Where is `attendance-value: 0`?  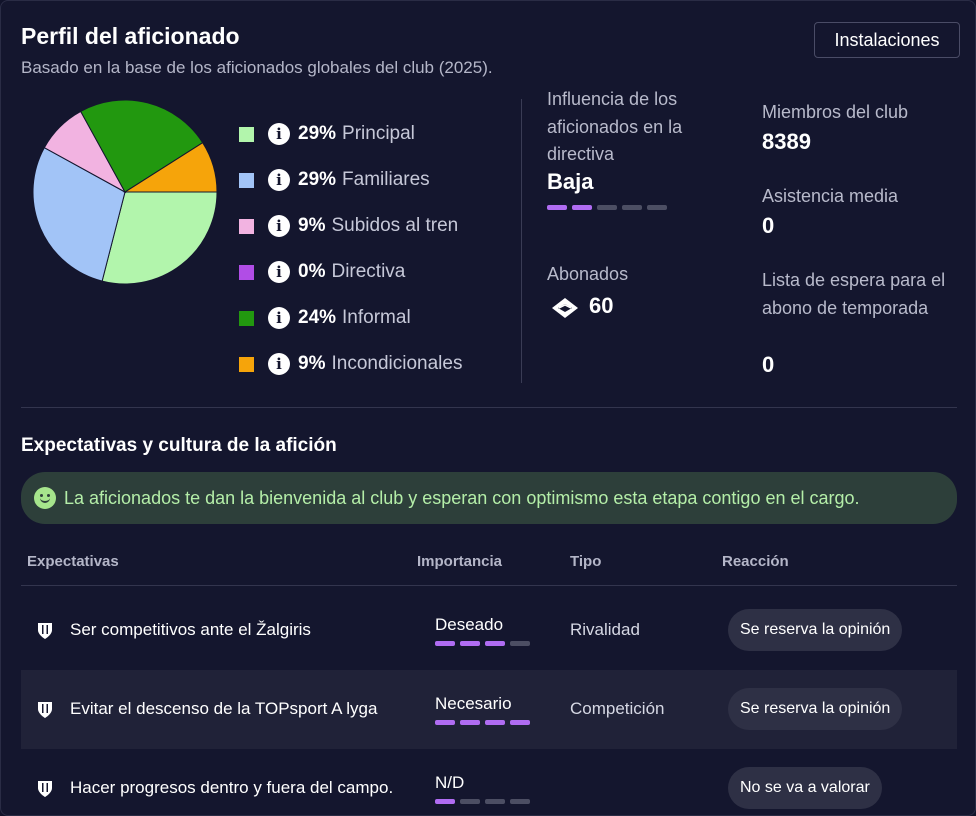
attendance-value: 0 is located at coordinates (768, 225).